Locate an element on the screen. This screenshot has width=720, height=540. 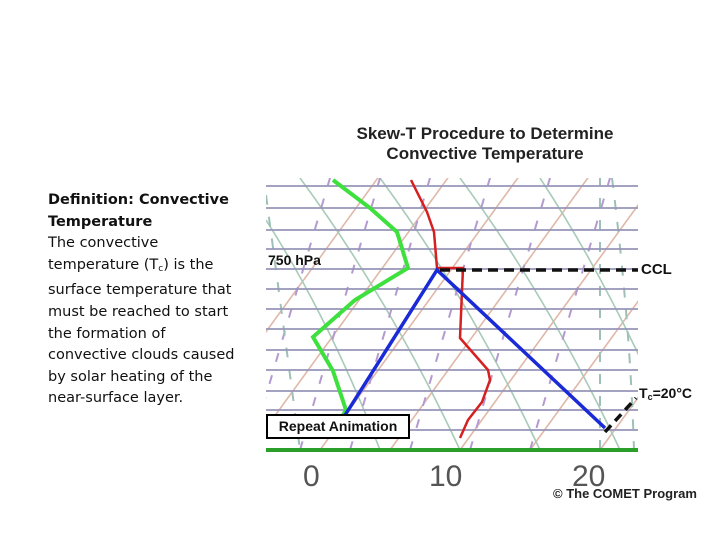
tc-label-prefix: T is located at coordinates (643, 393).